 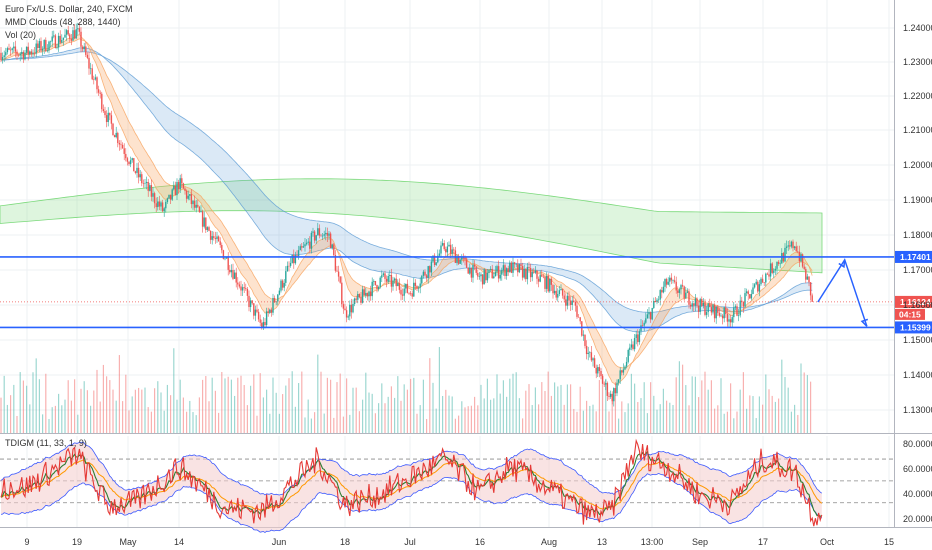 I want to click on price-tick-label: 1.15000, so click(x=917, y=340).